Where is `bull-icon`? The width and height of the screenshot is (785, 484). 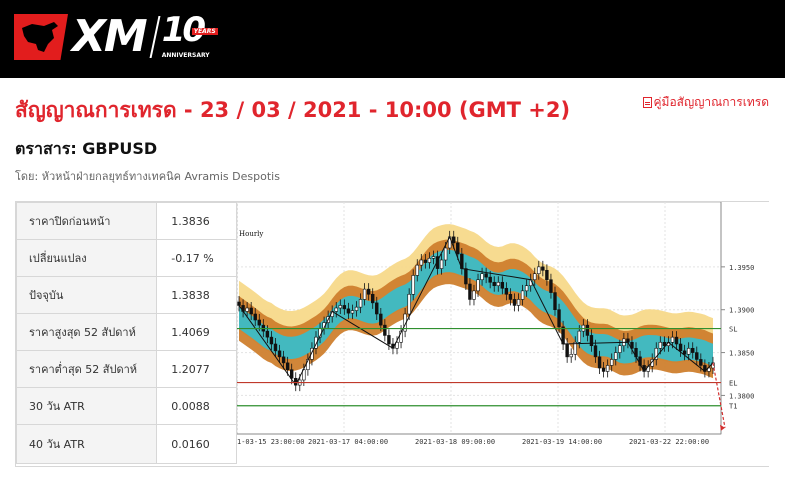
bull-icon is located at coordinates (41, 37).